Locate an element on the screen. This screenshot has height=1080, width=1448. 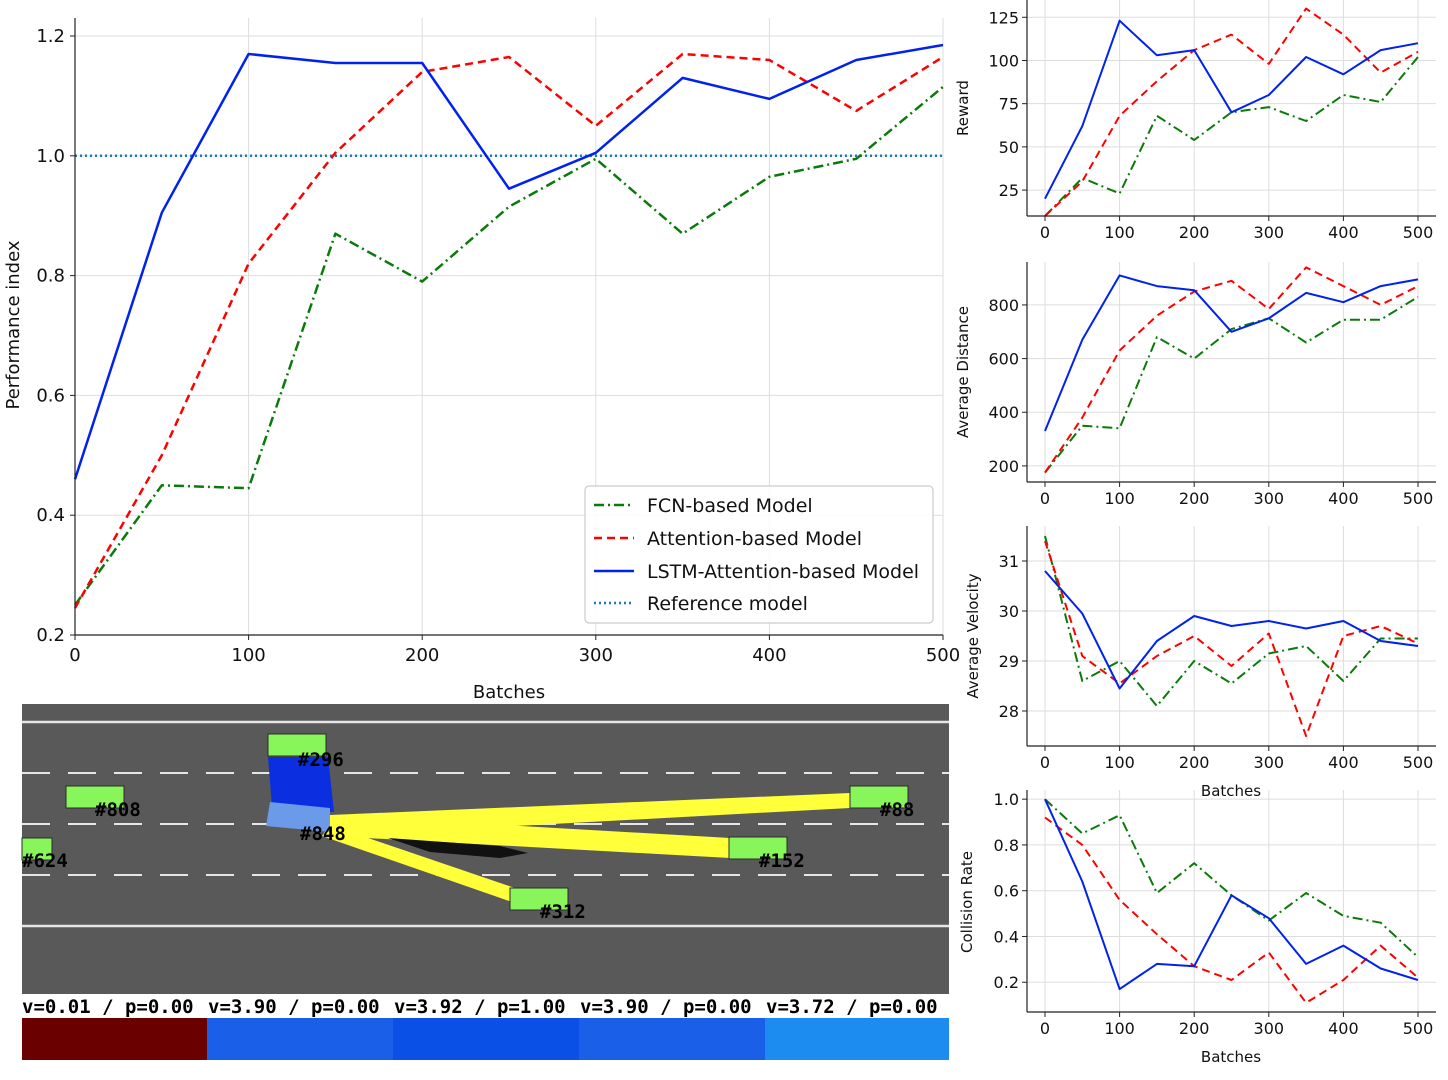
reward-y-axis-label: Reward is located at coordinates (963, 108).